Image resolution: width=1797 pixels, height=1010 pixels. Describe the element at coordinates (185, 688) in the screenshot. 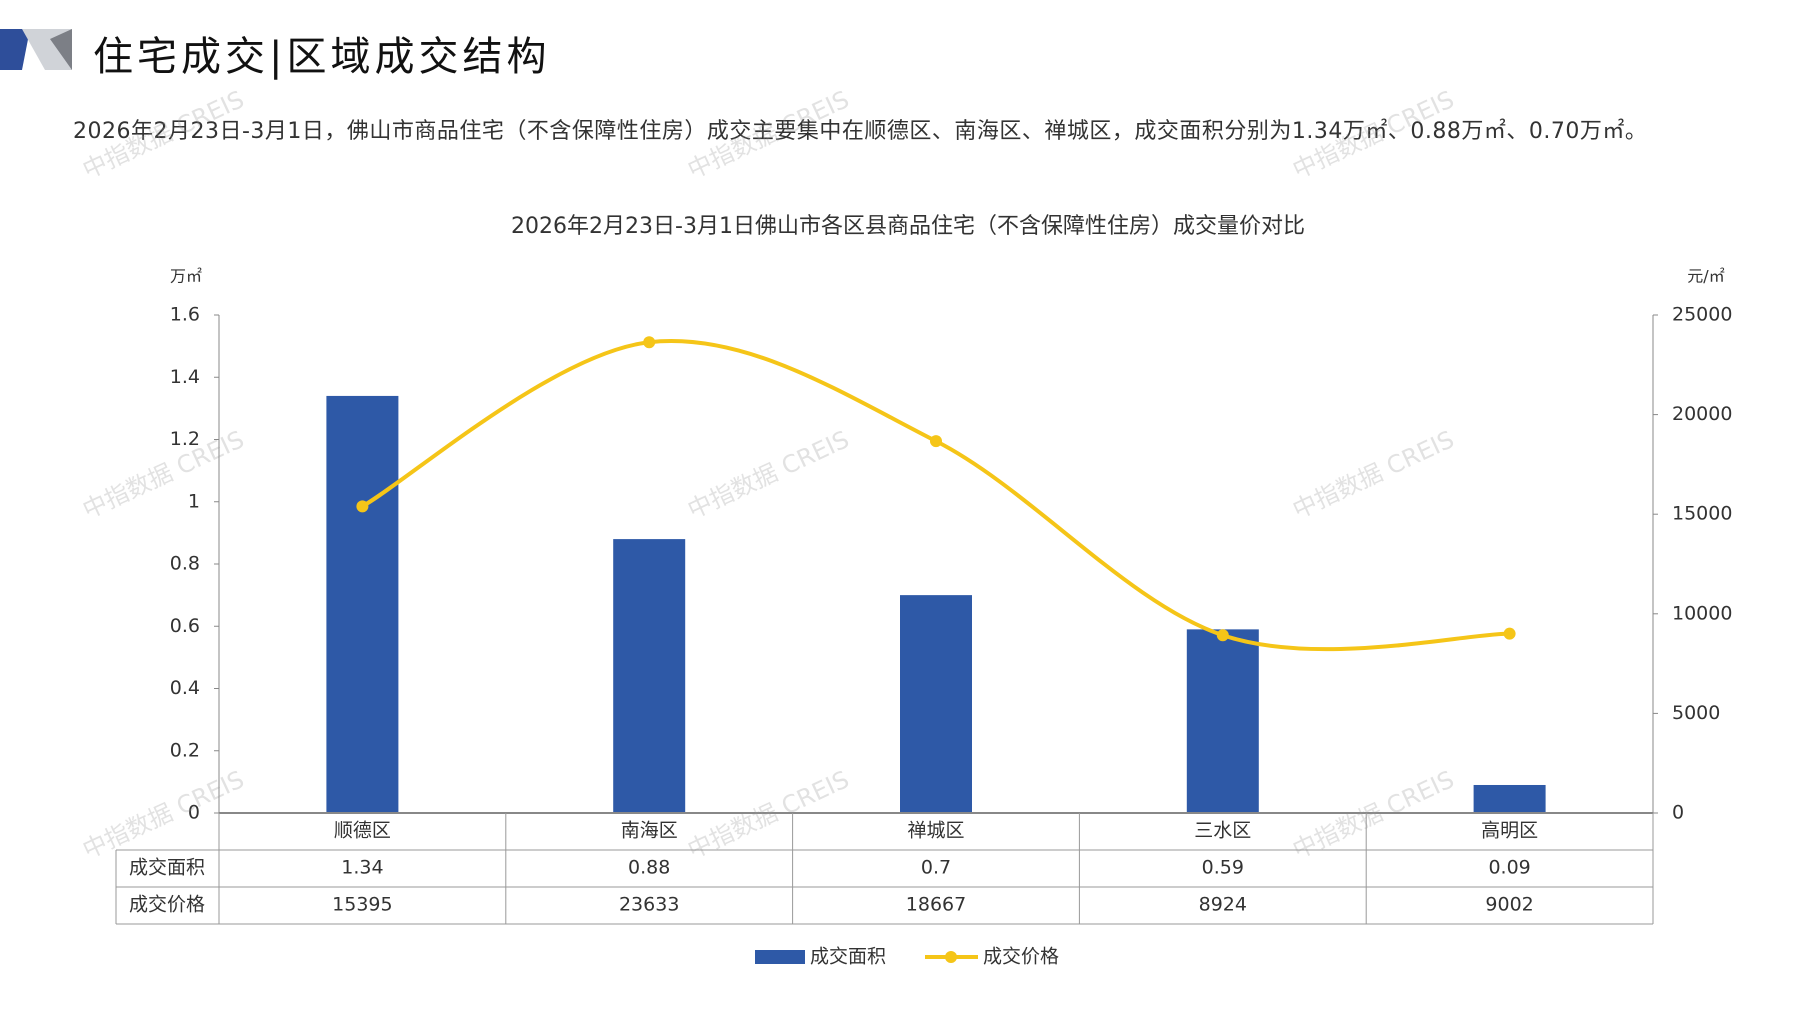

I see `left-tick-label: 0.4` at that location.